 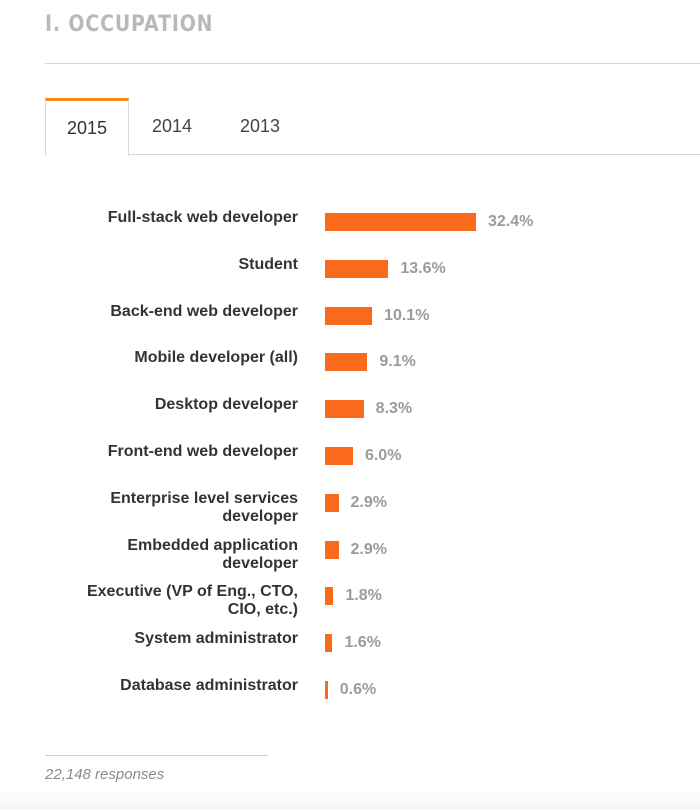 I want to click on response-count: 22,148 responses, so click(x=105, y=774).